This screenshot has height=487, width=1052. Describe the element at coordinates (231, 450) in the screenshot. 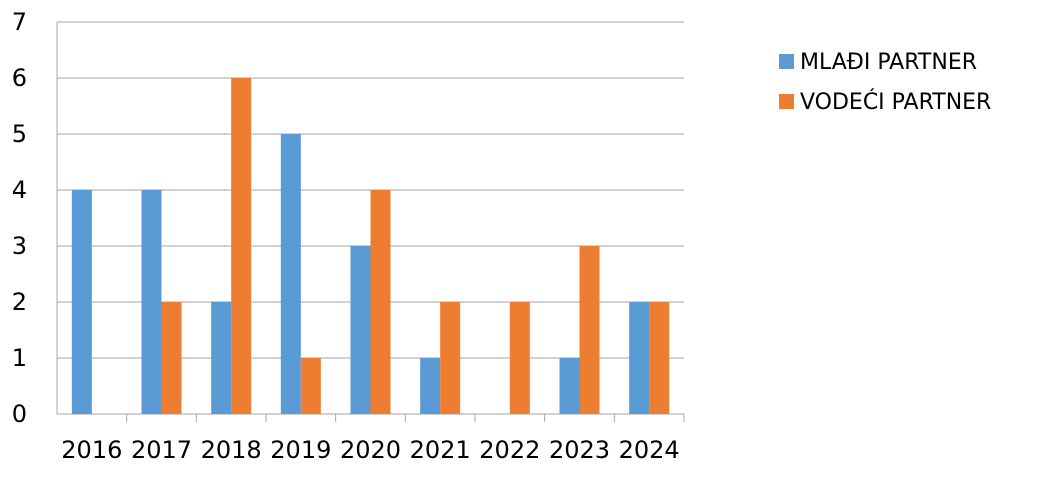

I see `x-tick-label: 2018` at that location.